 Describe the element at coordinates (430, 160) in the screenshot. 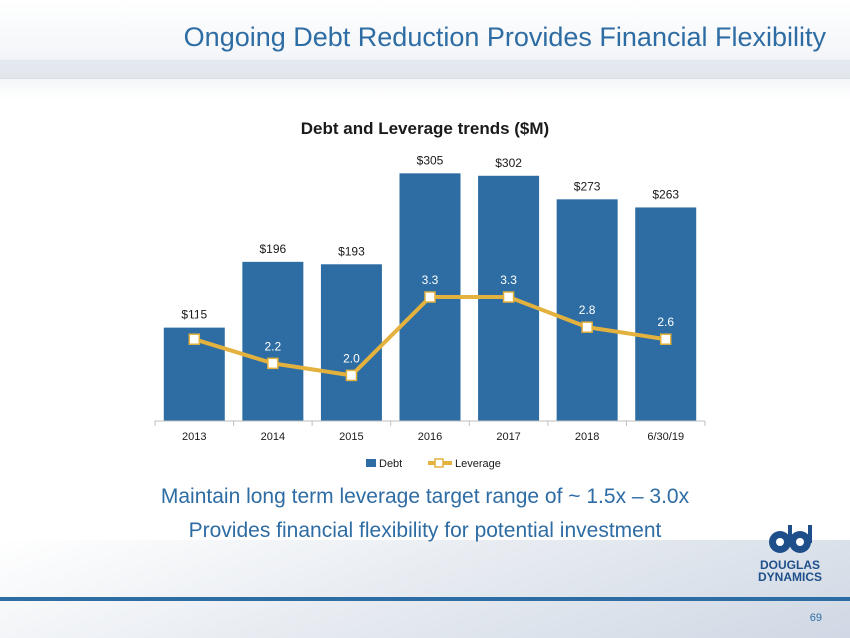

I see `debt-data-label: $305` at that location.